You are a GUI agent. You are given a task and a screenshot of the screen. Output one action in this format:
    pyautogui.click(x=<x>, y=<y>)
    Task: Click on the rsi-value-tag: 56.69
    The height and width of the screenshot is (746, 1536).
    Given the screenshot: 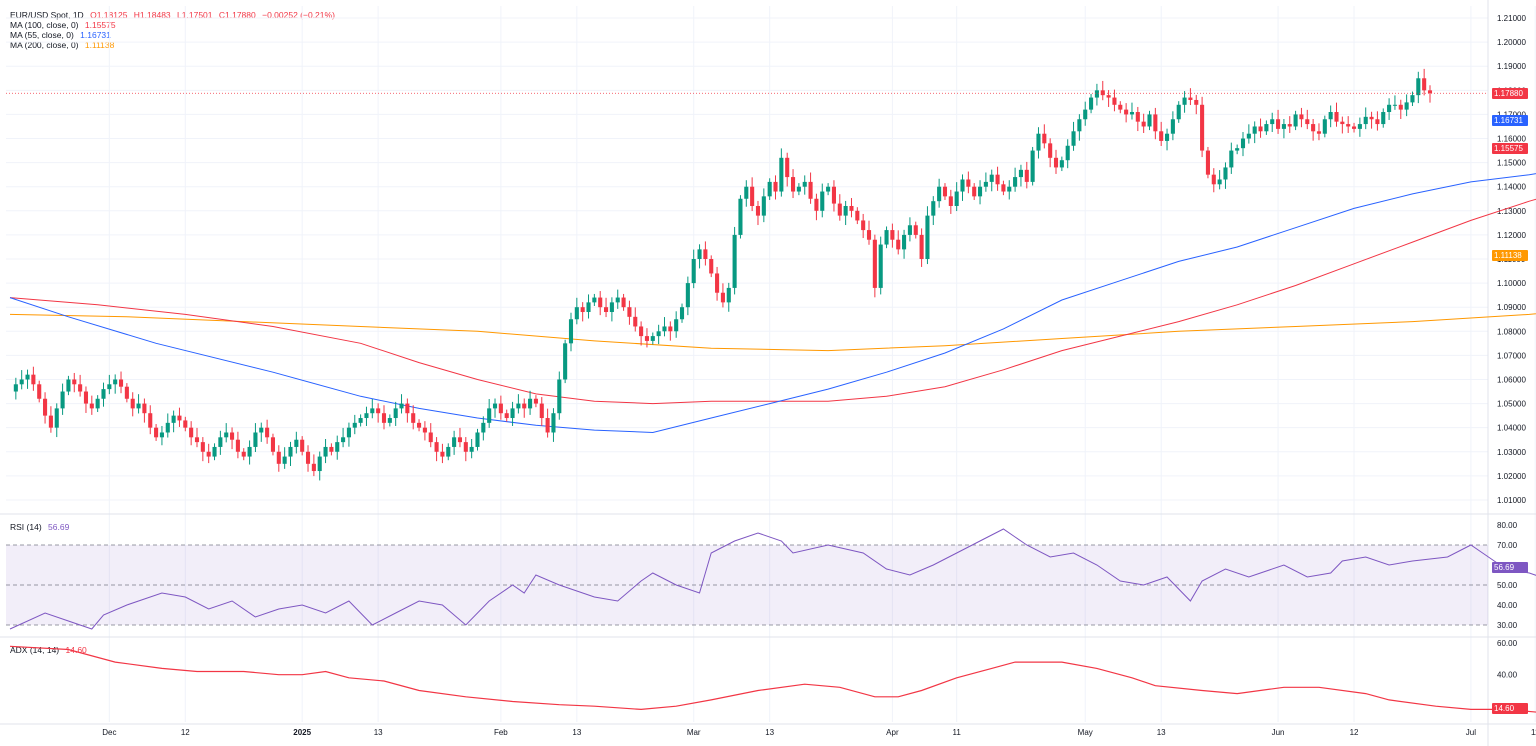 What is the action you would take?
    pyautogui.click(x=1510, y=567)
    